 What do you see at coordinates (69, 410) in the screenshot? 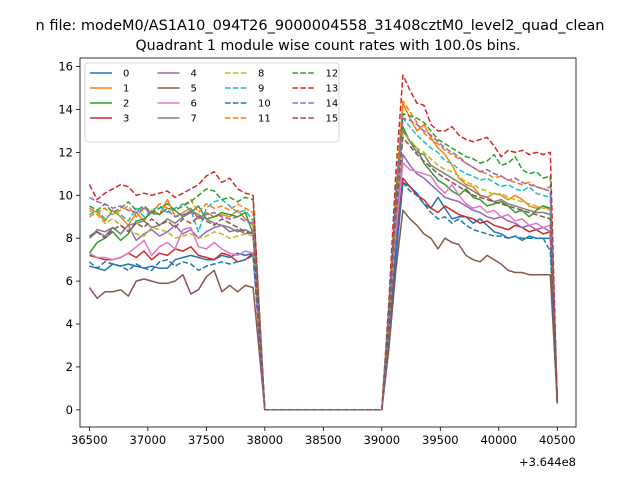
I see `y-tick-label: 0` at bounding box center [69, 410].